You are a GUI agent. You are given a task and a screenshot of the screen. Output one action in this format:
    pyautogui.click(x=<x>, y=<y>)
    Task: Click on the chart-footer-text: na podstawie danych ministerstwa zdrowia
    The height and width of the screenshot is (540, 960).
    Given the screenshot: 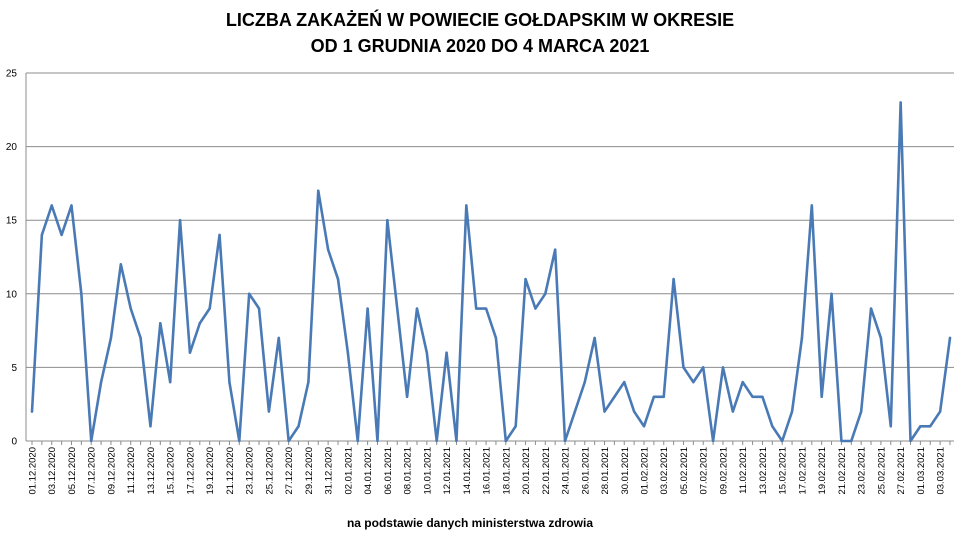 What is the action you would take?
    pyautogui.click(x=470, y=523)
    